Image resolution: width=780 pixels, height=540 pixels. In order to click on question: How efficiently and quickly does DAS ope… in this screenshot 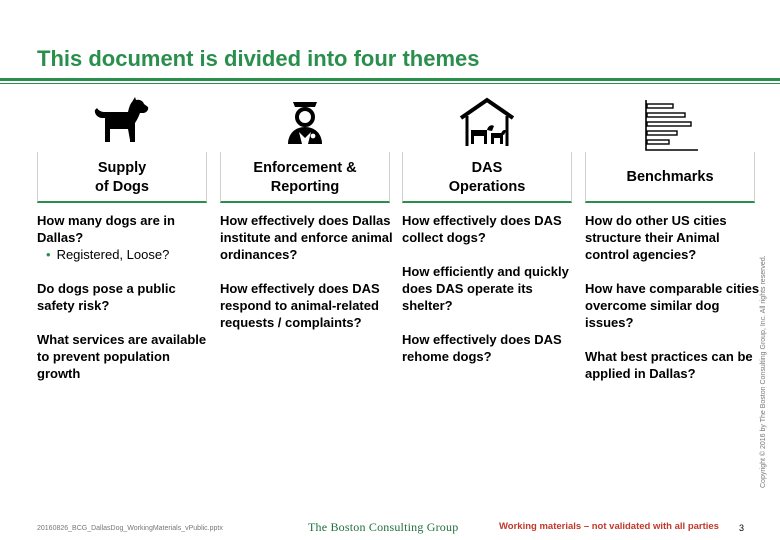, I will do `click(485, 288)`.